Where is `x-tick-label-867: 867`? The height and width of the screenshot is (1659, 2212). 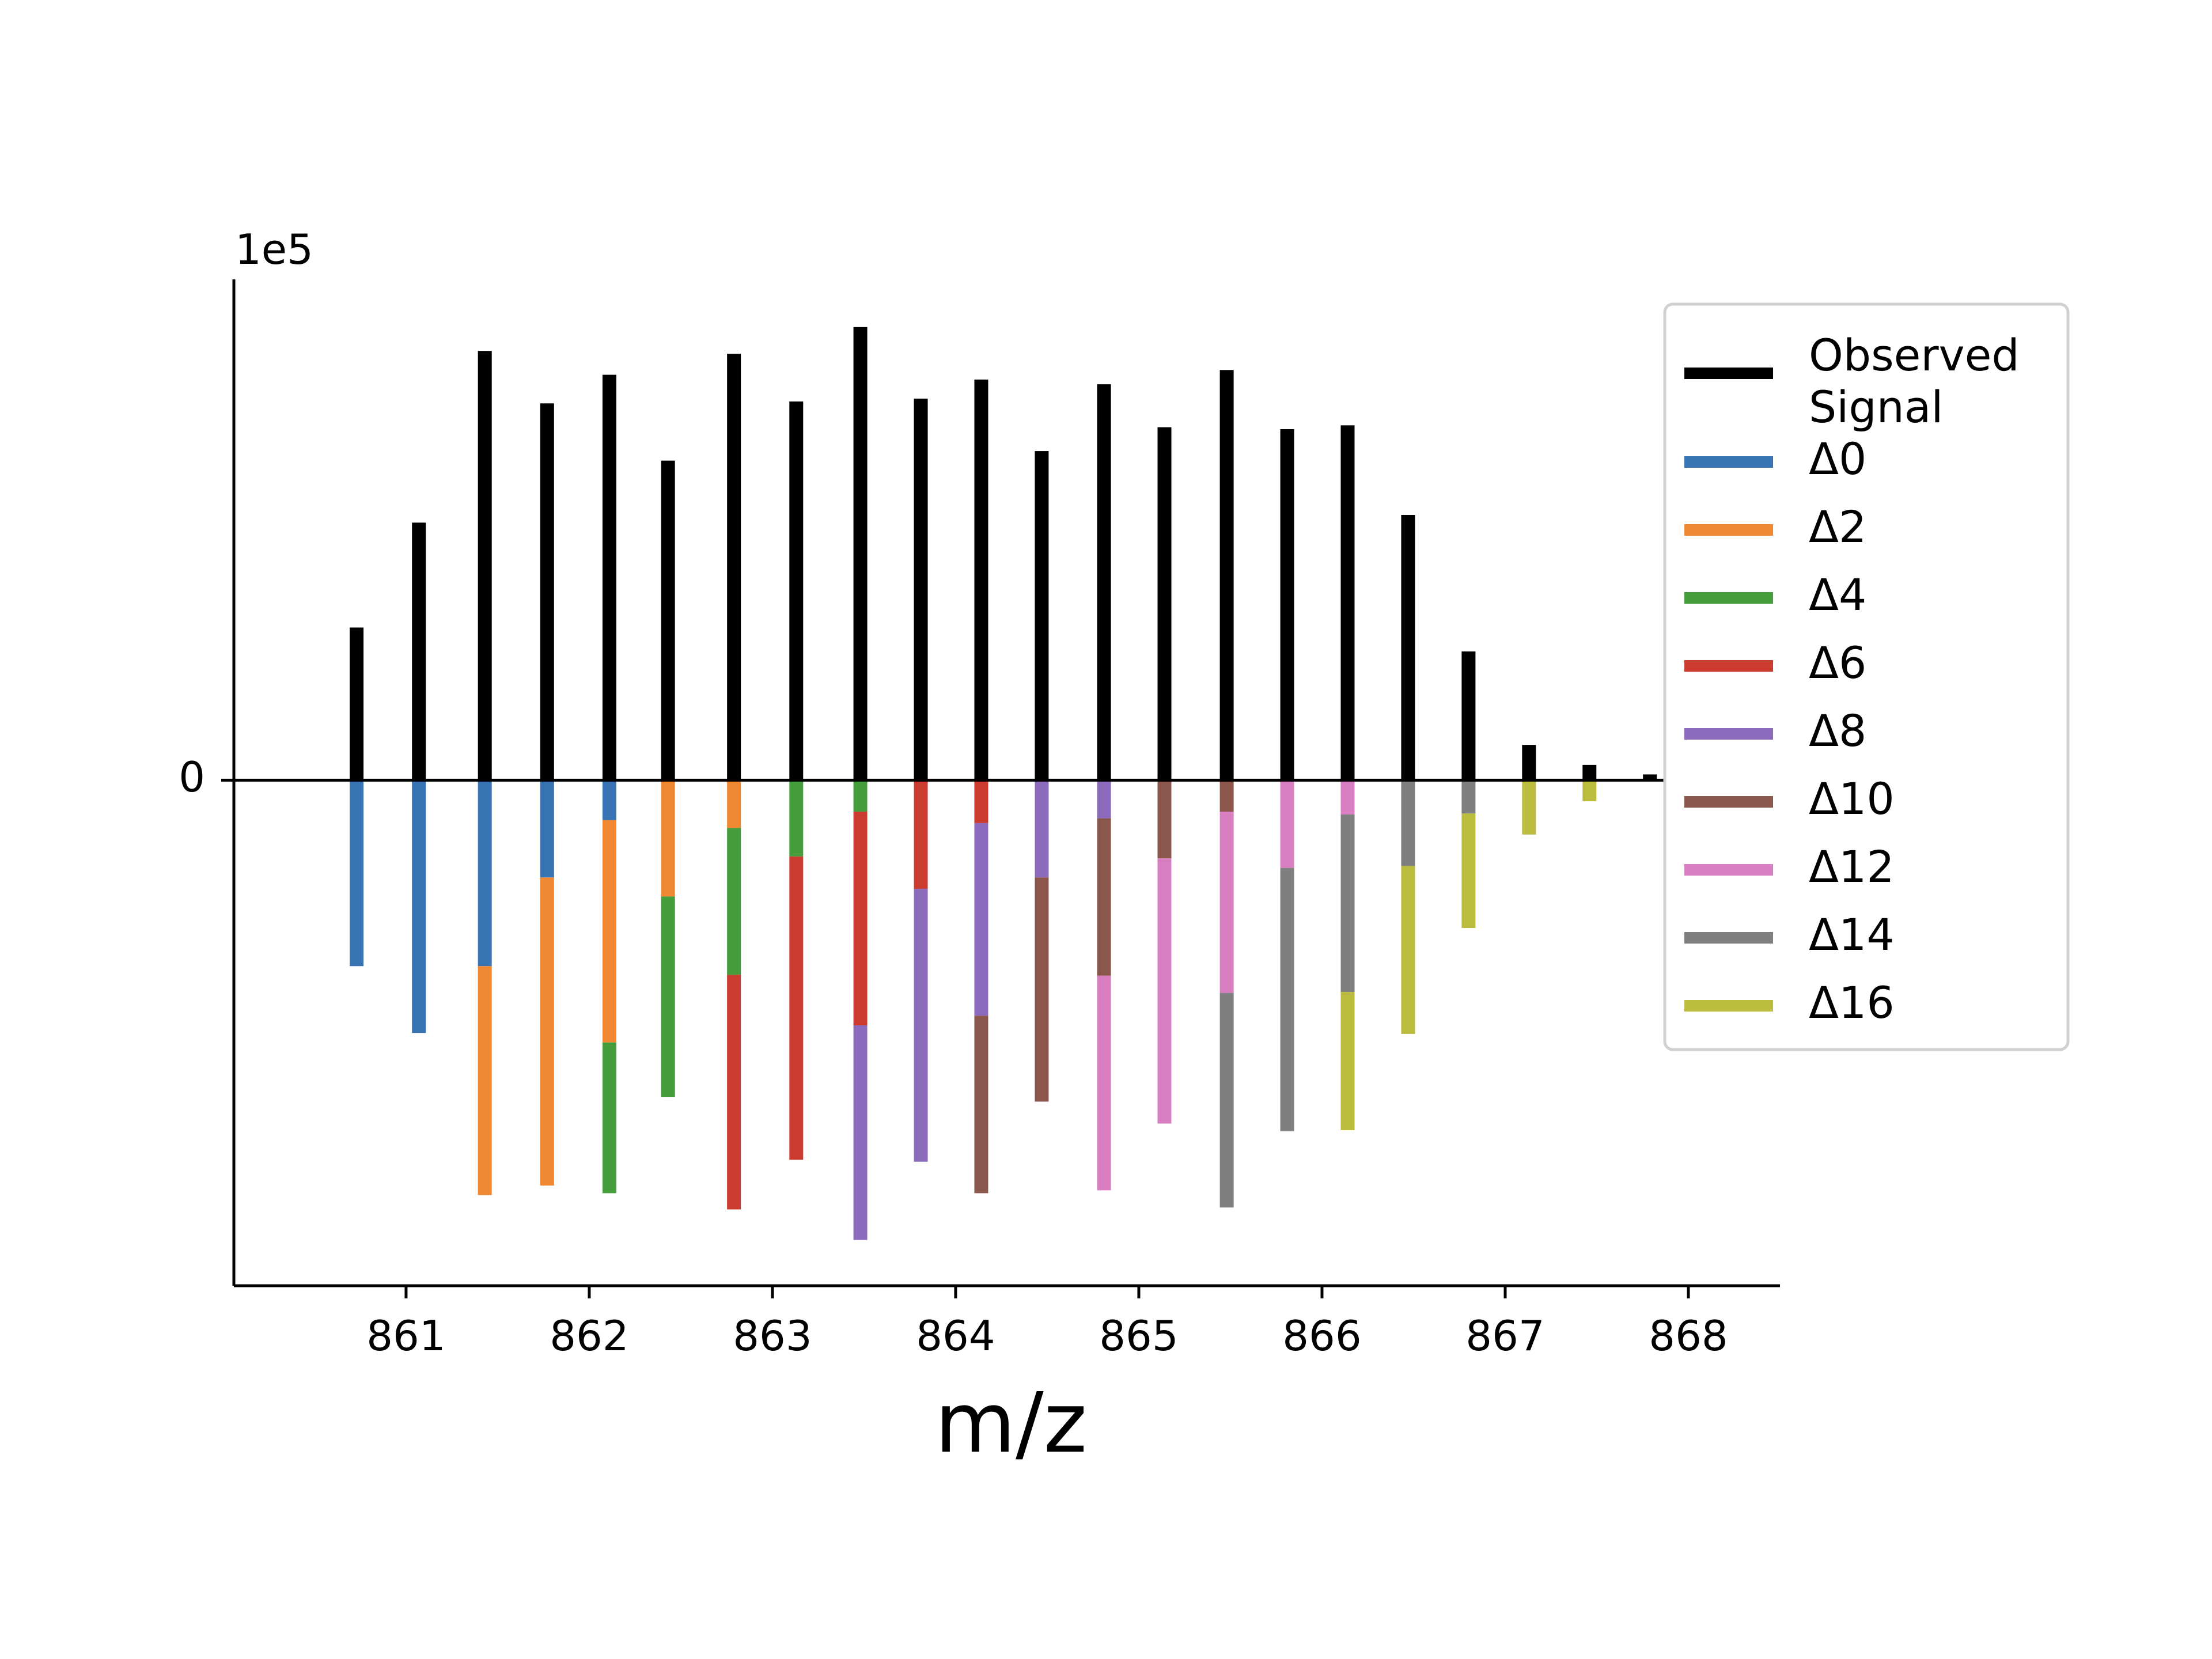
x-tick-label-867: 867 is located at coordinates (1504, 1336).